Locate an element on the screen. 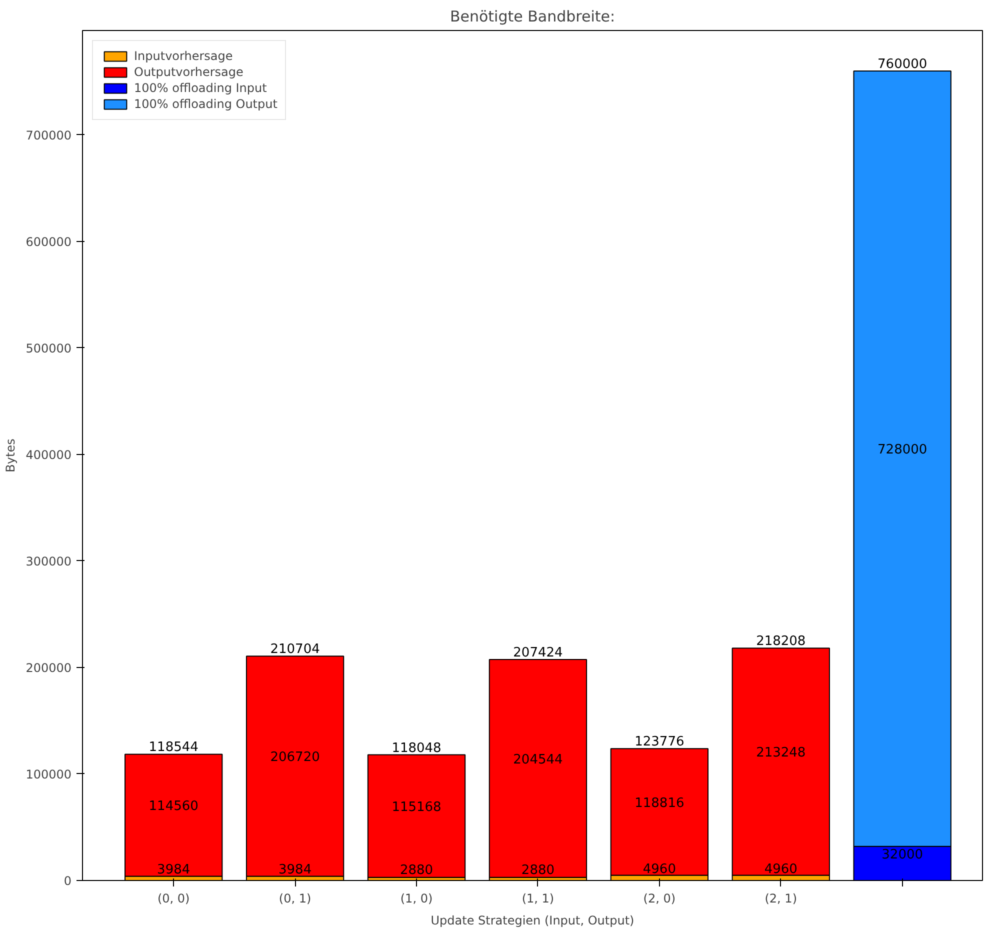  data-label: 204544 is located at coordinates (538, 760).